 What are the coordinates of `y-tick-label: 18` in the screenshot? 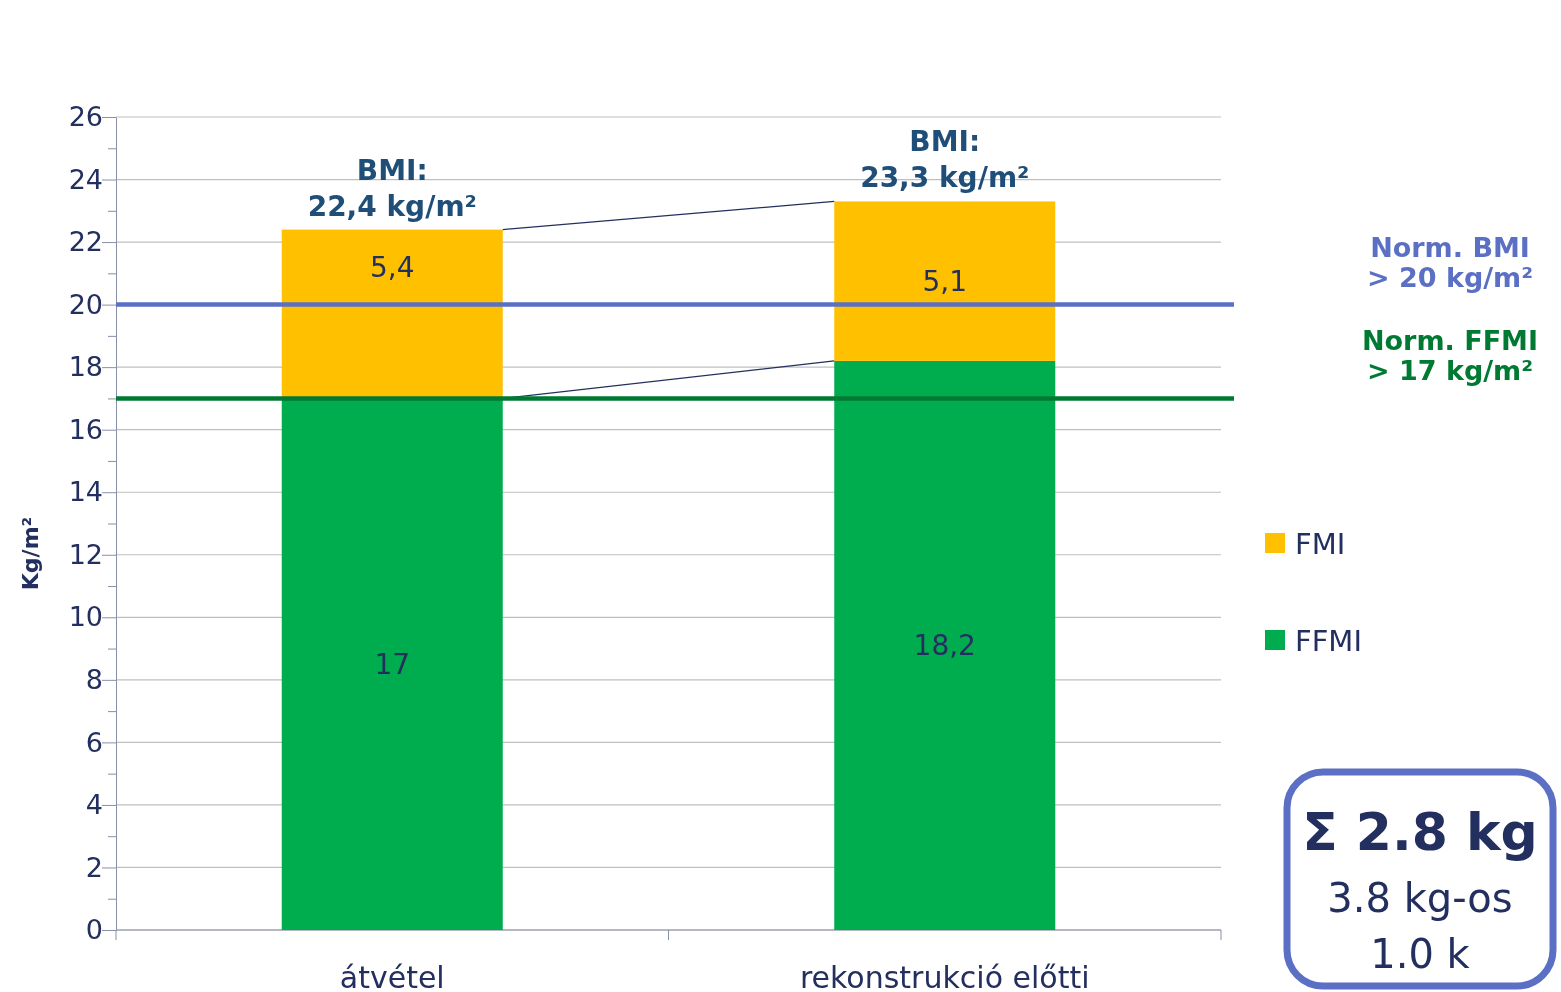 It's located at (85, 367).